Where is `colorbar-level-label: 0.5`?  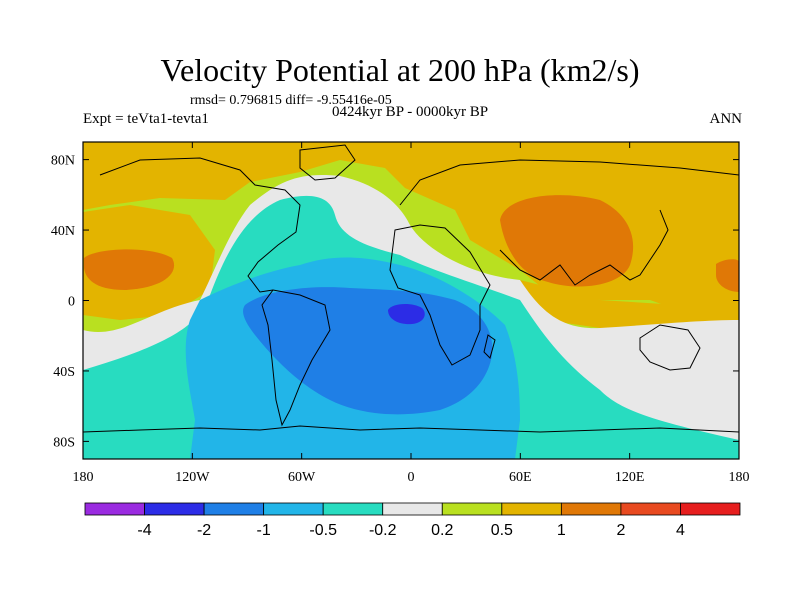
colorbar-level-label: 0.5 is located at coordinates (502, 530).